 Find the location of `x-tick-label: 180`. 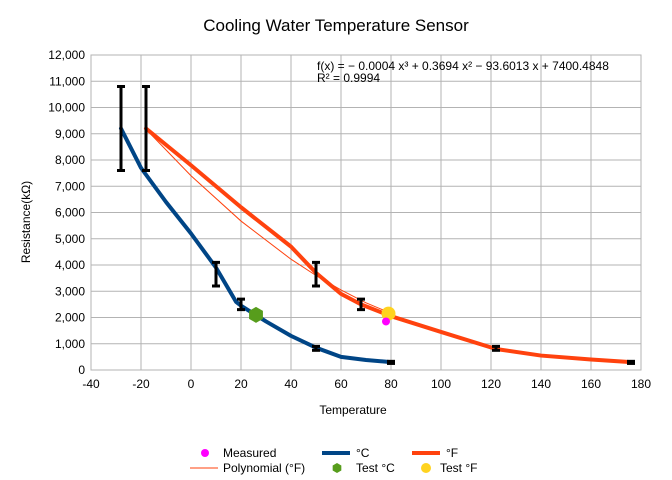

x-tick-label: 180 is located at coordinates (641, 384).